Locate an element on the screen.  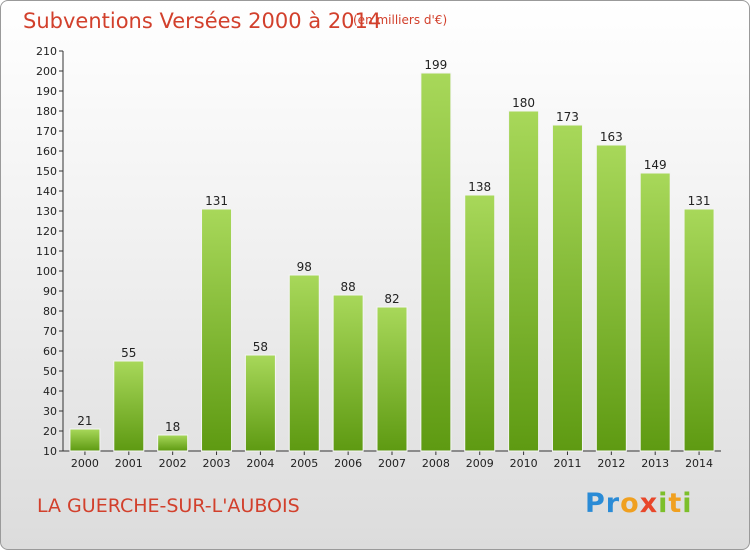
y-tick-label: 190 is located at coordinates (46, 91).